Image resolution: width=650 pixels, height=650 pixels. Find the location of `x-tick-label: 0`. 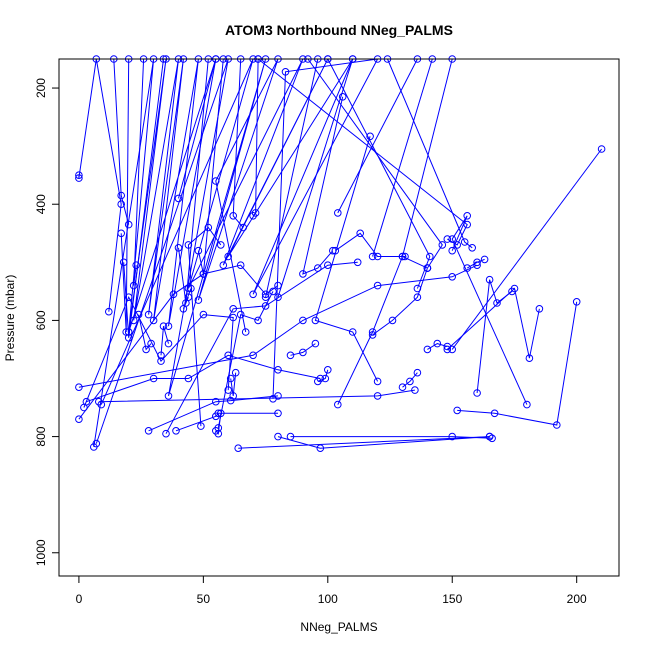

x-tick-label: 0 is located at coordinates (79, 599).